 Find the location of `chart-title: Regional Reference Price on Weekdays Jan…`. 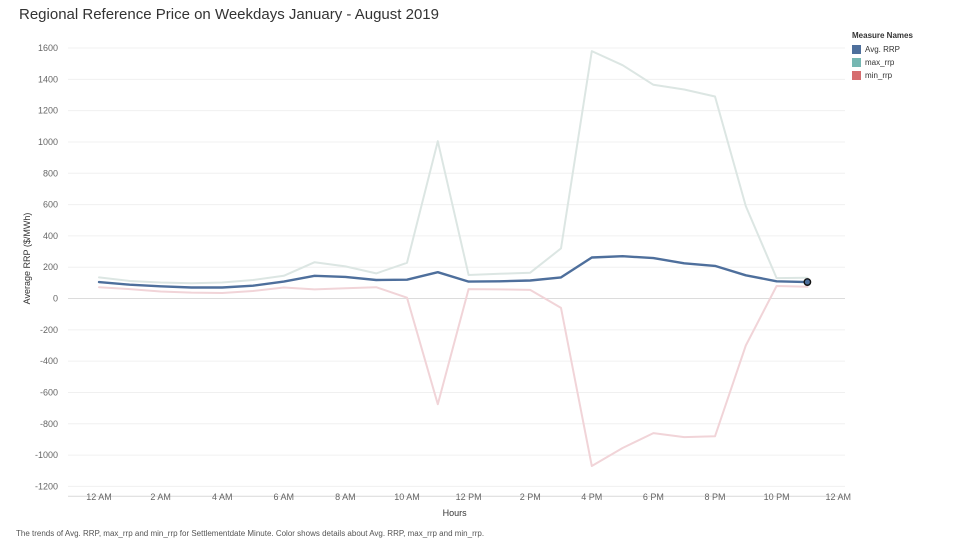

chart-title: Regional Reference Price on Weekdays Jan… is located at coordinates (229, 14).